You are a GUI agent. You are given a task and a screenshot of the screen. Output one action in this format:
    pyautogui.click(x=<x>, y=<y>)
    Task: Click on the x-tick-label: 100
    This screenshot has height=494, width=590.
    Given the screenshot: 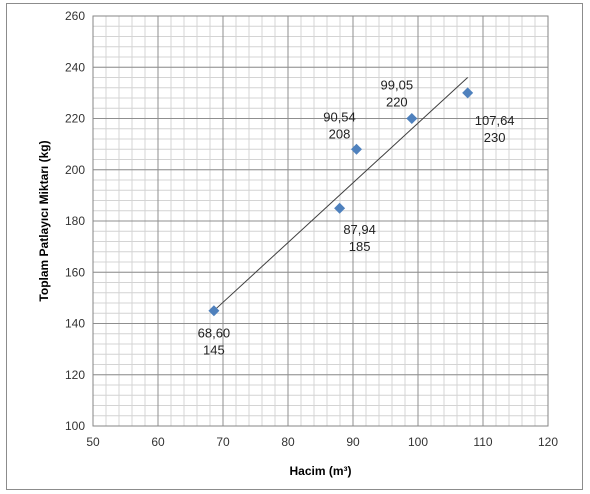 What is the action you would take?
    pyautogui.click(x=418, y=442)
    